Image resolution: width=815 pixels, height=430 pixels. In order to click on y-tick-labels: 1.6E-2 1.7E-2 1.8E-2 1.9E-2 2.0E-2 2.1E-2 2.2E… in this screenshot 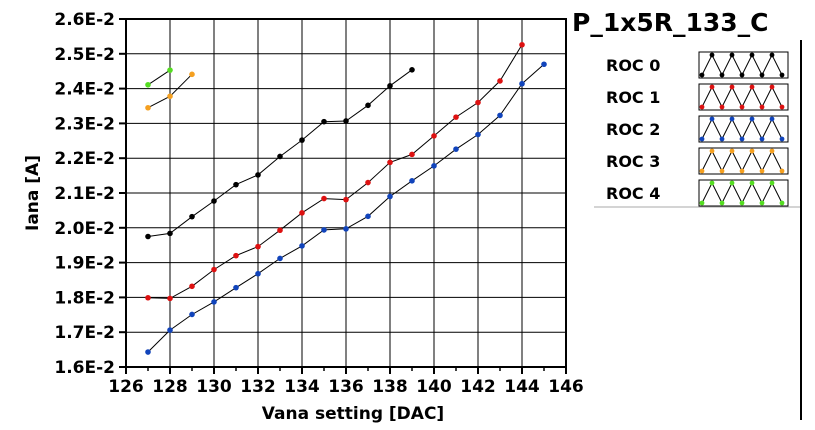, I will do `click(84, 194)`.